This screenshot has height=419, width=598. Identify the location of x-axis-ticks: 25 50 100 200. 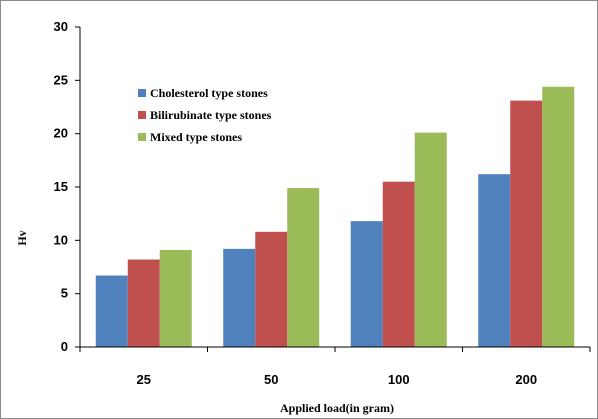
(335, 367).